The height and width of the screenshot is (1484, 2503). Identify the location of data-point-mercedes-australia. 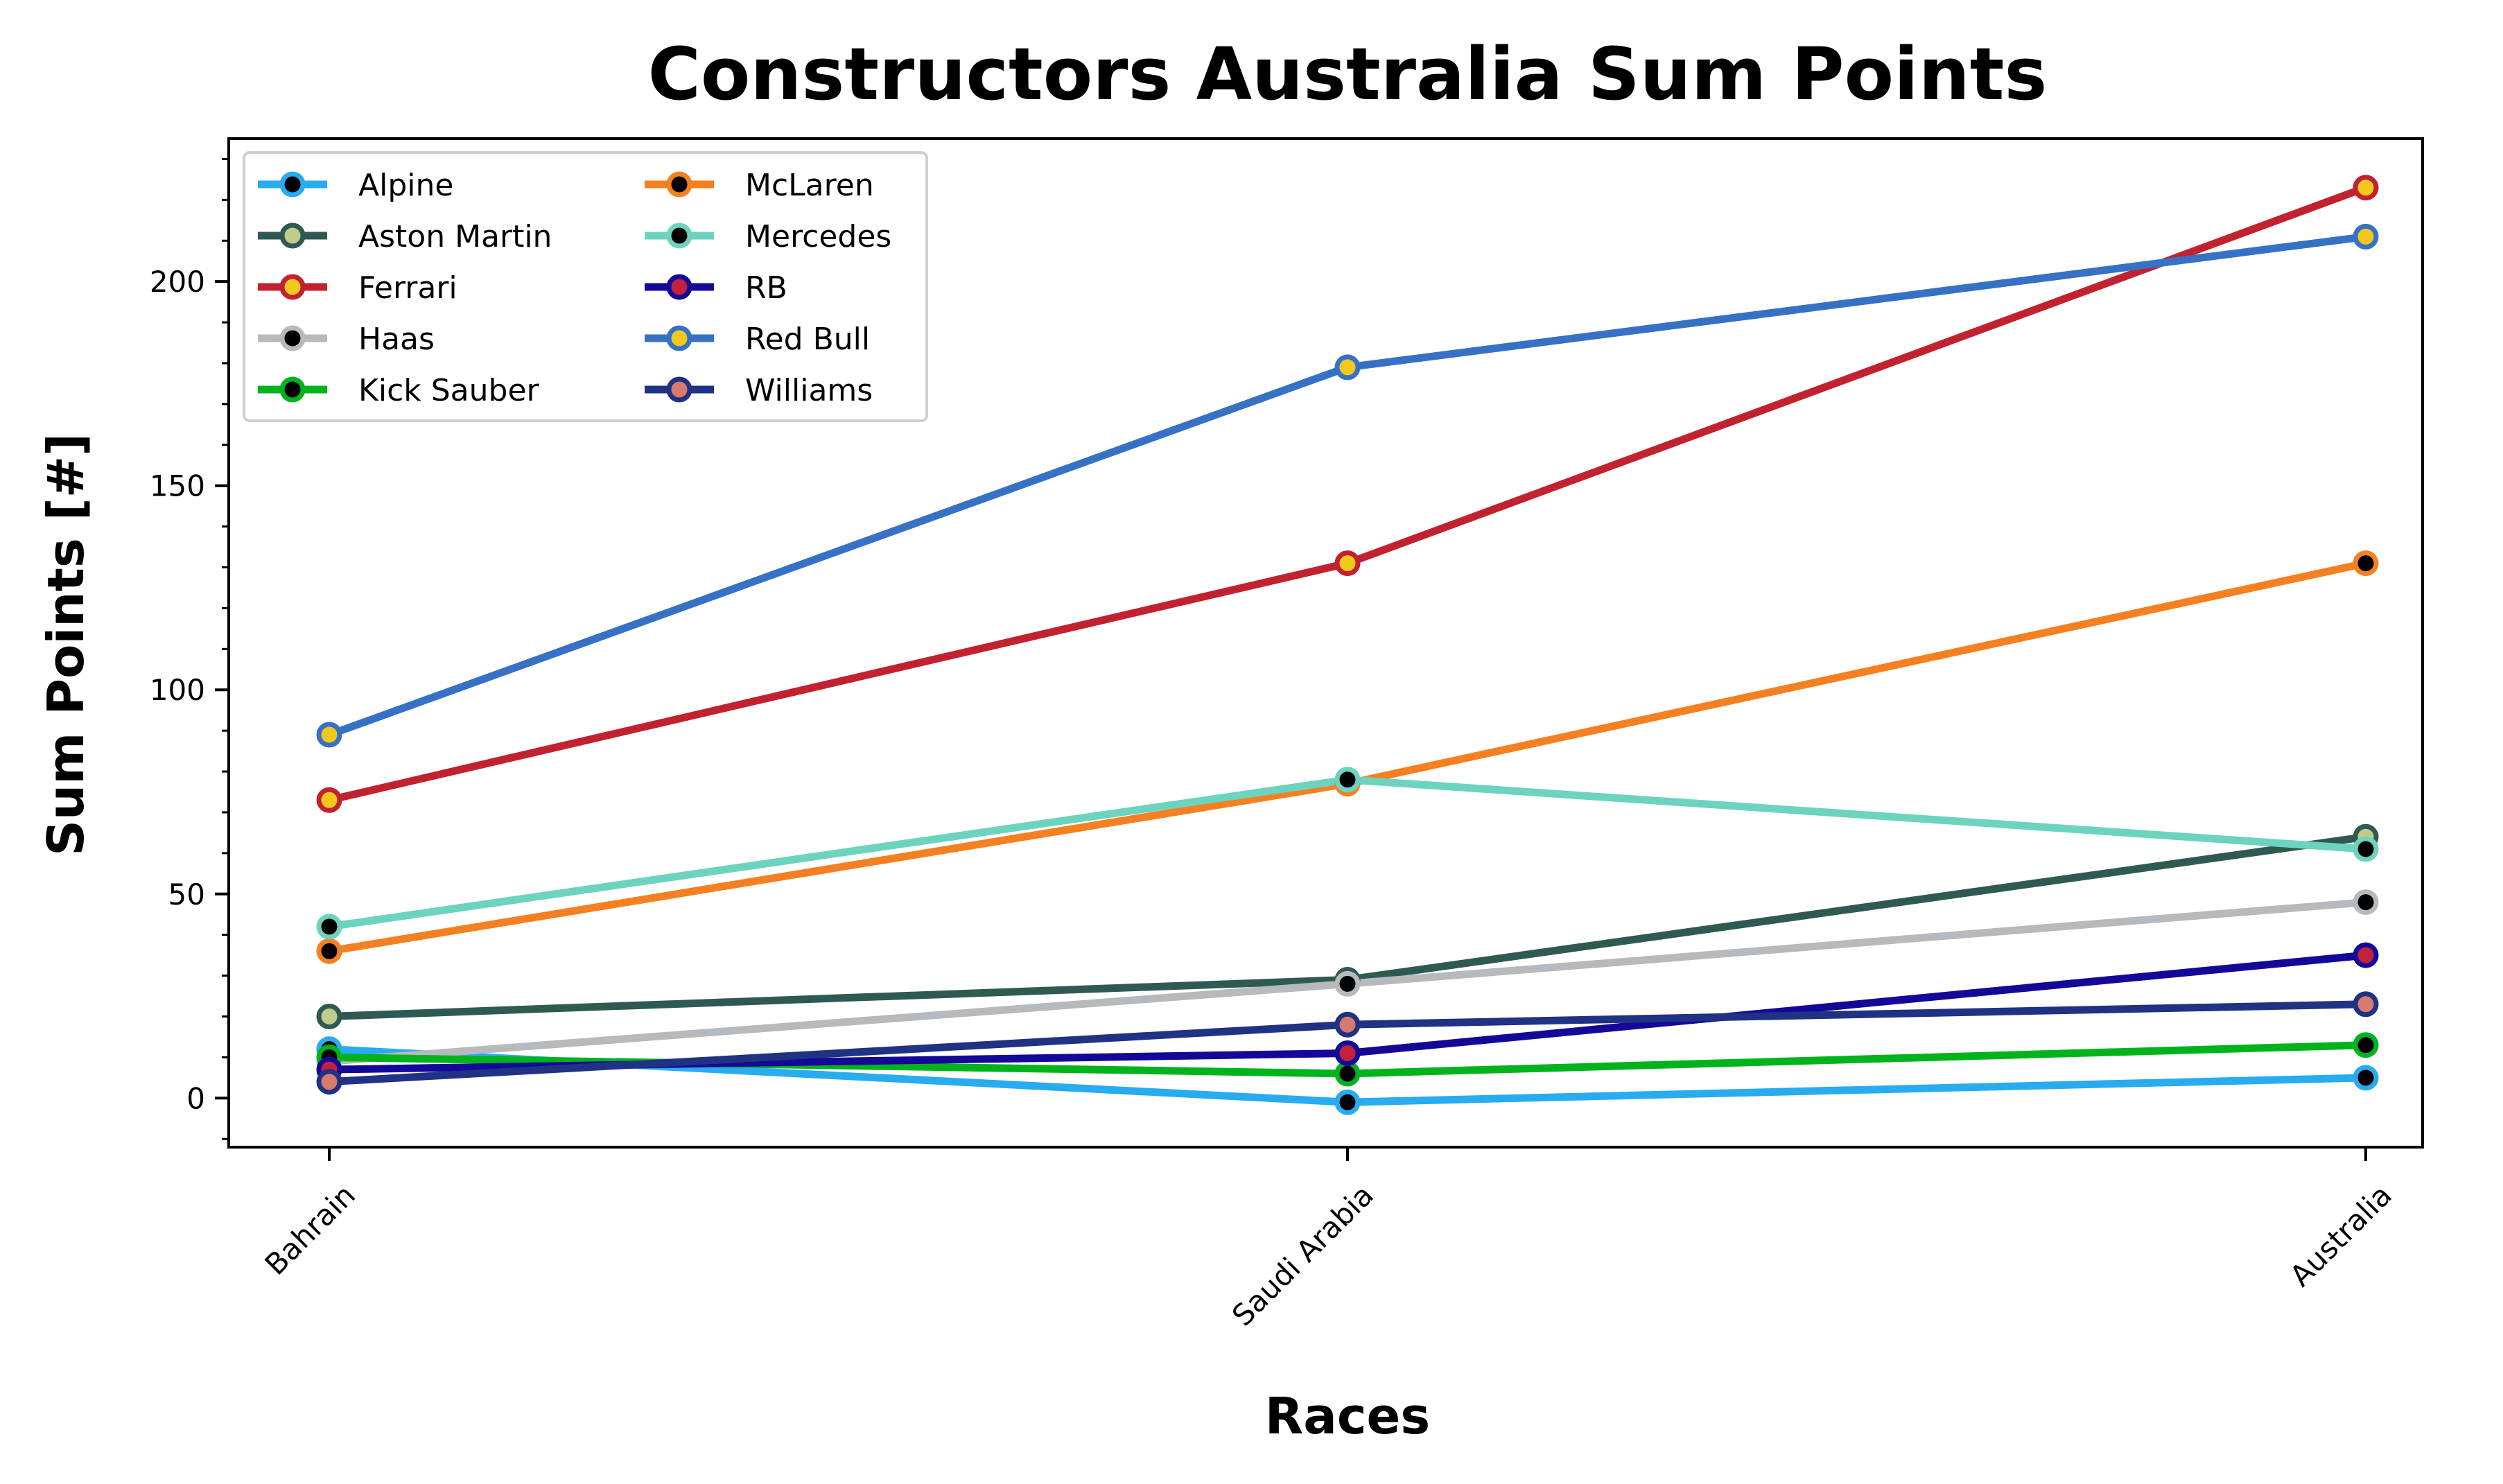
(2366, 849).